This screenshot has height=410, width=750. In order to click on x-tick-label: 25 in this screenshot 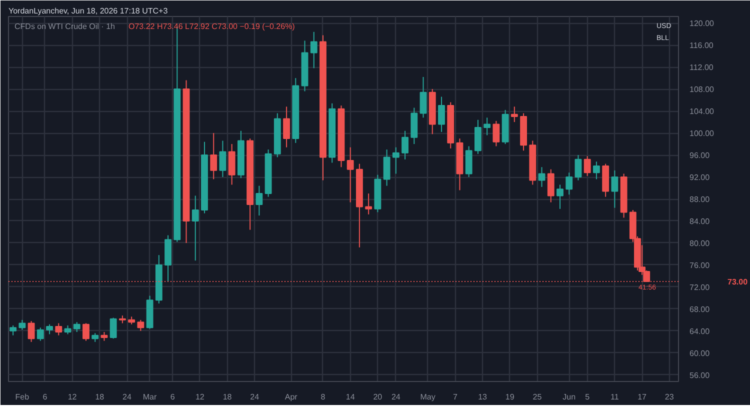, I will do `click(537, 397)`.